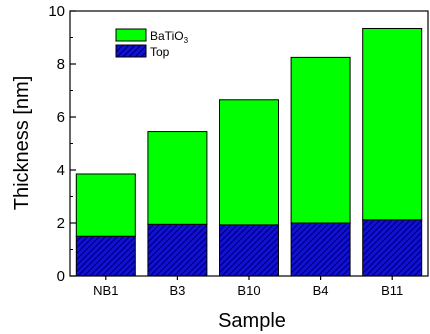  Describe the element at coordinates (392, 248) in the screenshot. I see `bar-top-b11` at that location.